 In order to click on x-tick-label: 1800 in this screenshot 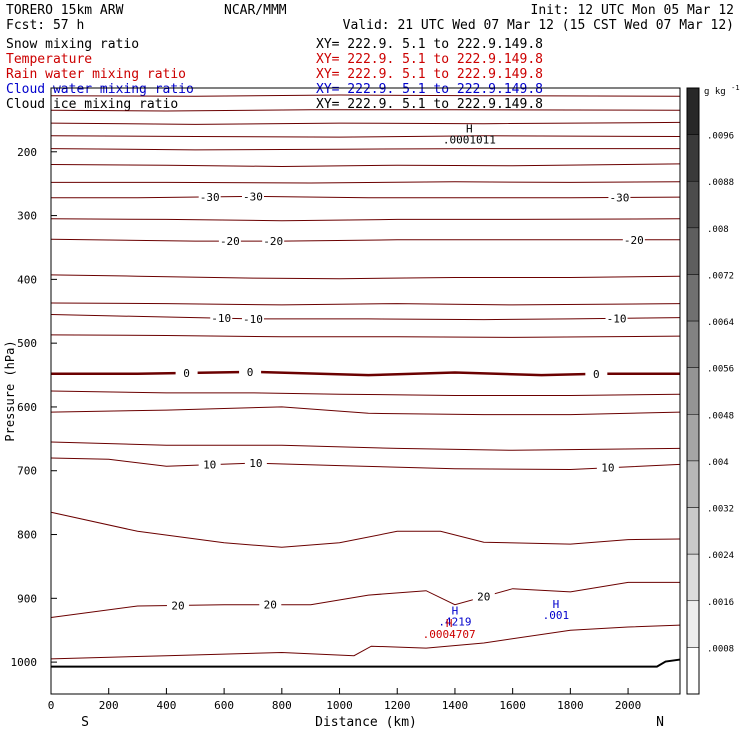, I will do `click(570, 705)`.